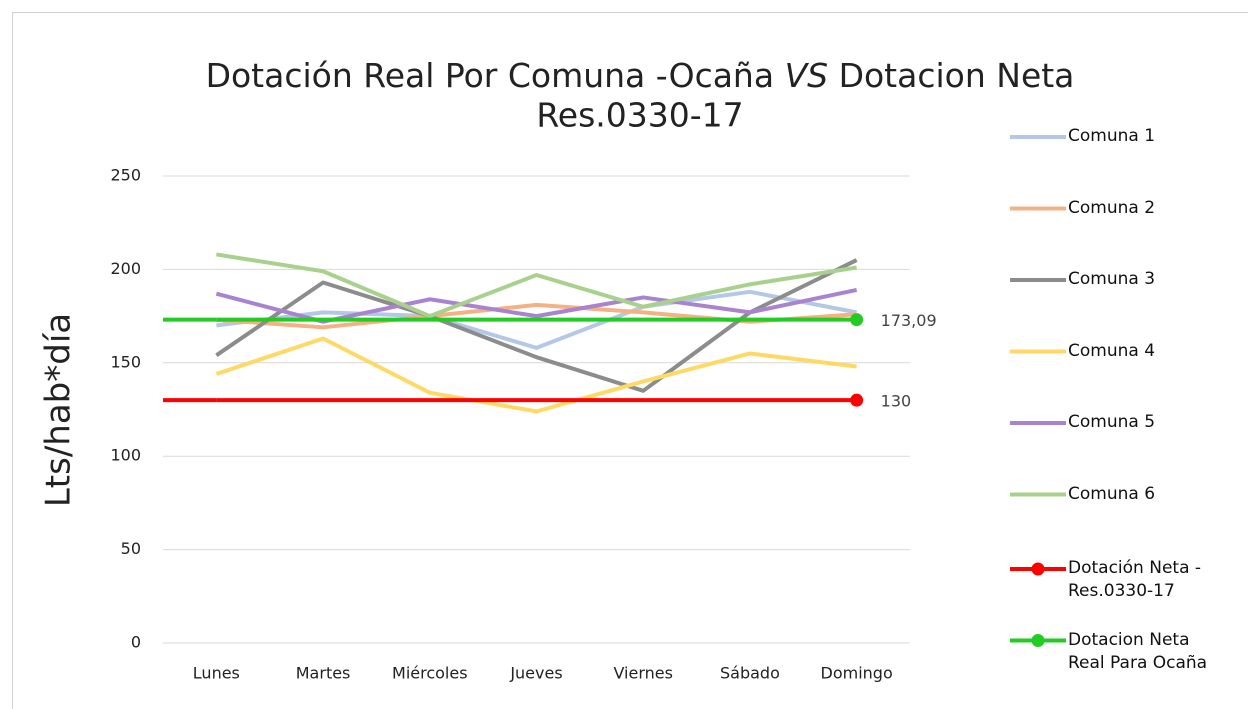 Image resolution: width=1248 pixels, height=709 pixels. What do you see at coordinates (125, 361) in the screenshot?
I see `y-tick-label: 150` at bounding box center [125, 361].